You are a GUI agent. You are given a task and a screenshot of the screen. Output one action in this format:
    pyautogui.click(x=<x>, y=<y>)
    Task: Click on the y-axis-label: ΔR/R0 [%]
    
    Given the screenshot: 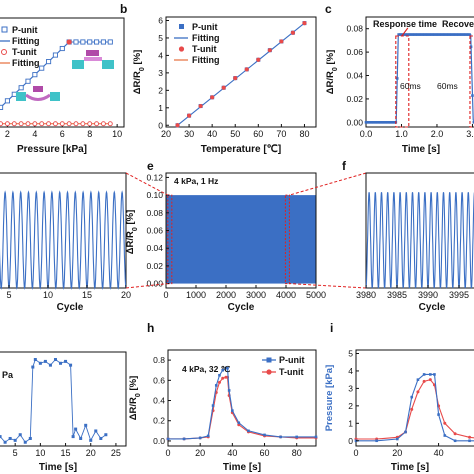 What is the action you would take?
    pyautogui.click(x=135, y=398)
    